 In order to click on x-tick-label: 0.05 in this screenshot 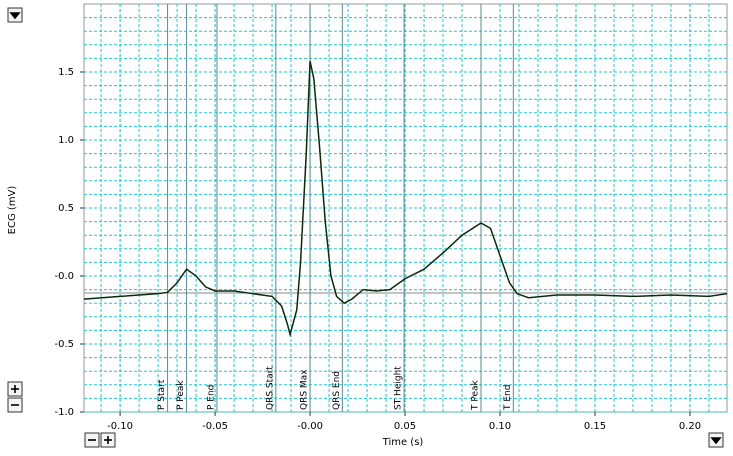, I will do `click(405, 426)`.